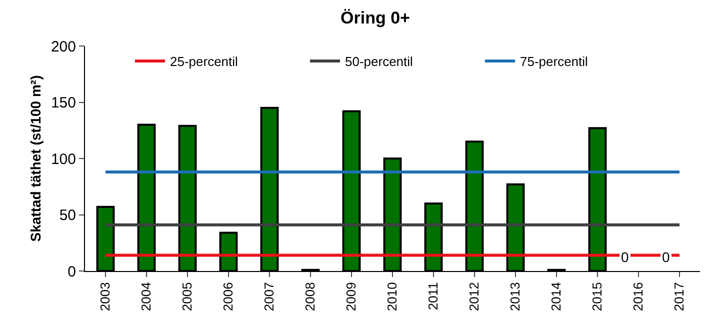  What do you see at coordinates (187, 297) in the screenshot?
I see `x-tick-label: 2005` at bounding box center [187, 297].